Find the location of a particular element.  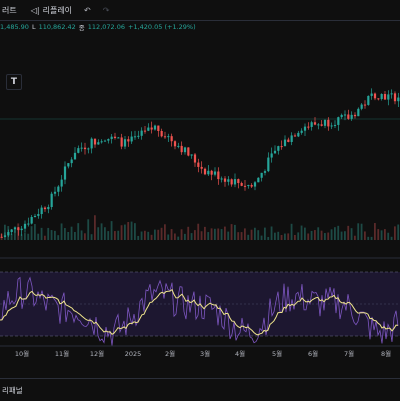

x-axis-label: 2월 is located at coordinates (170, 353).